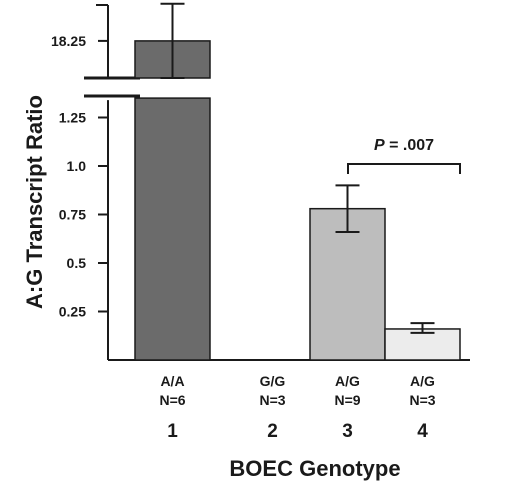  I want to click on category-number-label: 1, so click(172, 431).